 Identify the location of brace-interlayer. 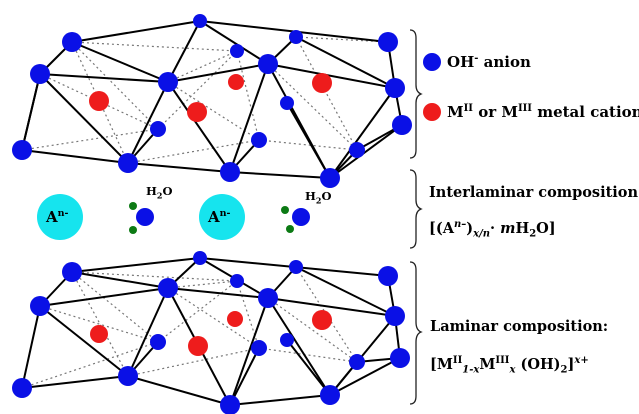
(416, 209).